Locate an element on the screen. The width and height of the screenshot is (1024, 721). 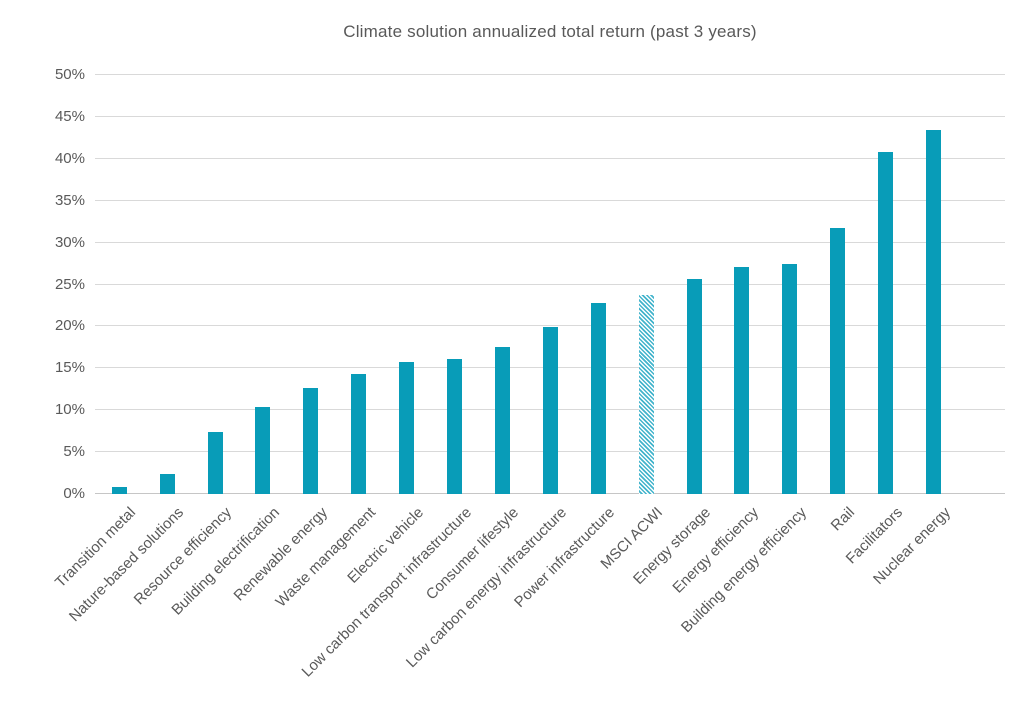
y-tick-label: 50% is located at coordinates (69, 74).